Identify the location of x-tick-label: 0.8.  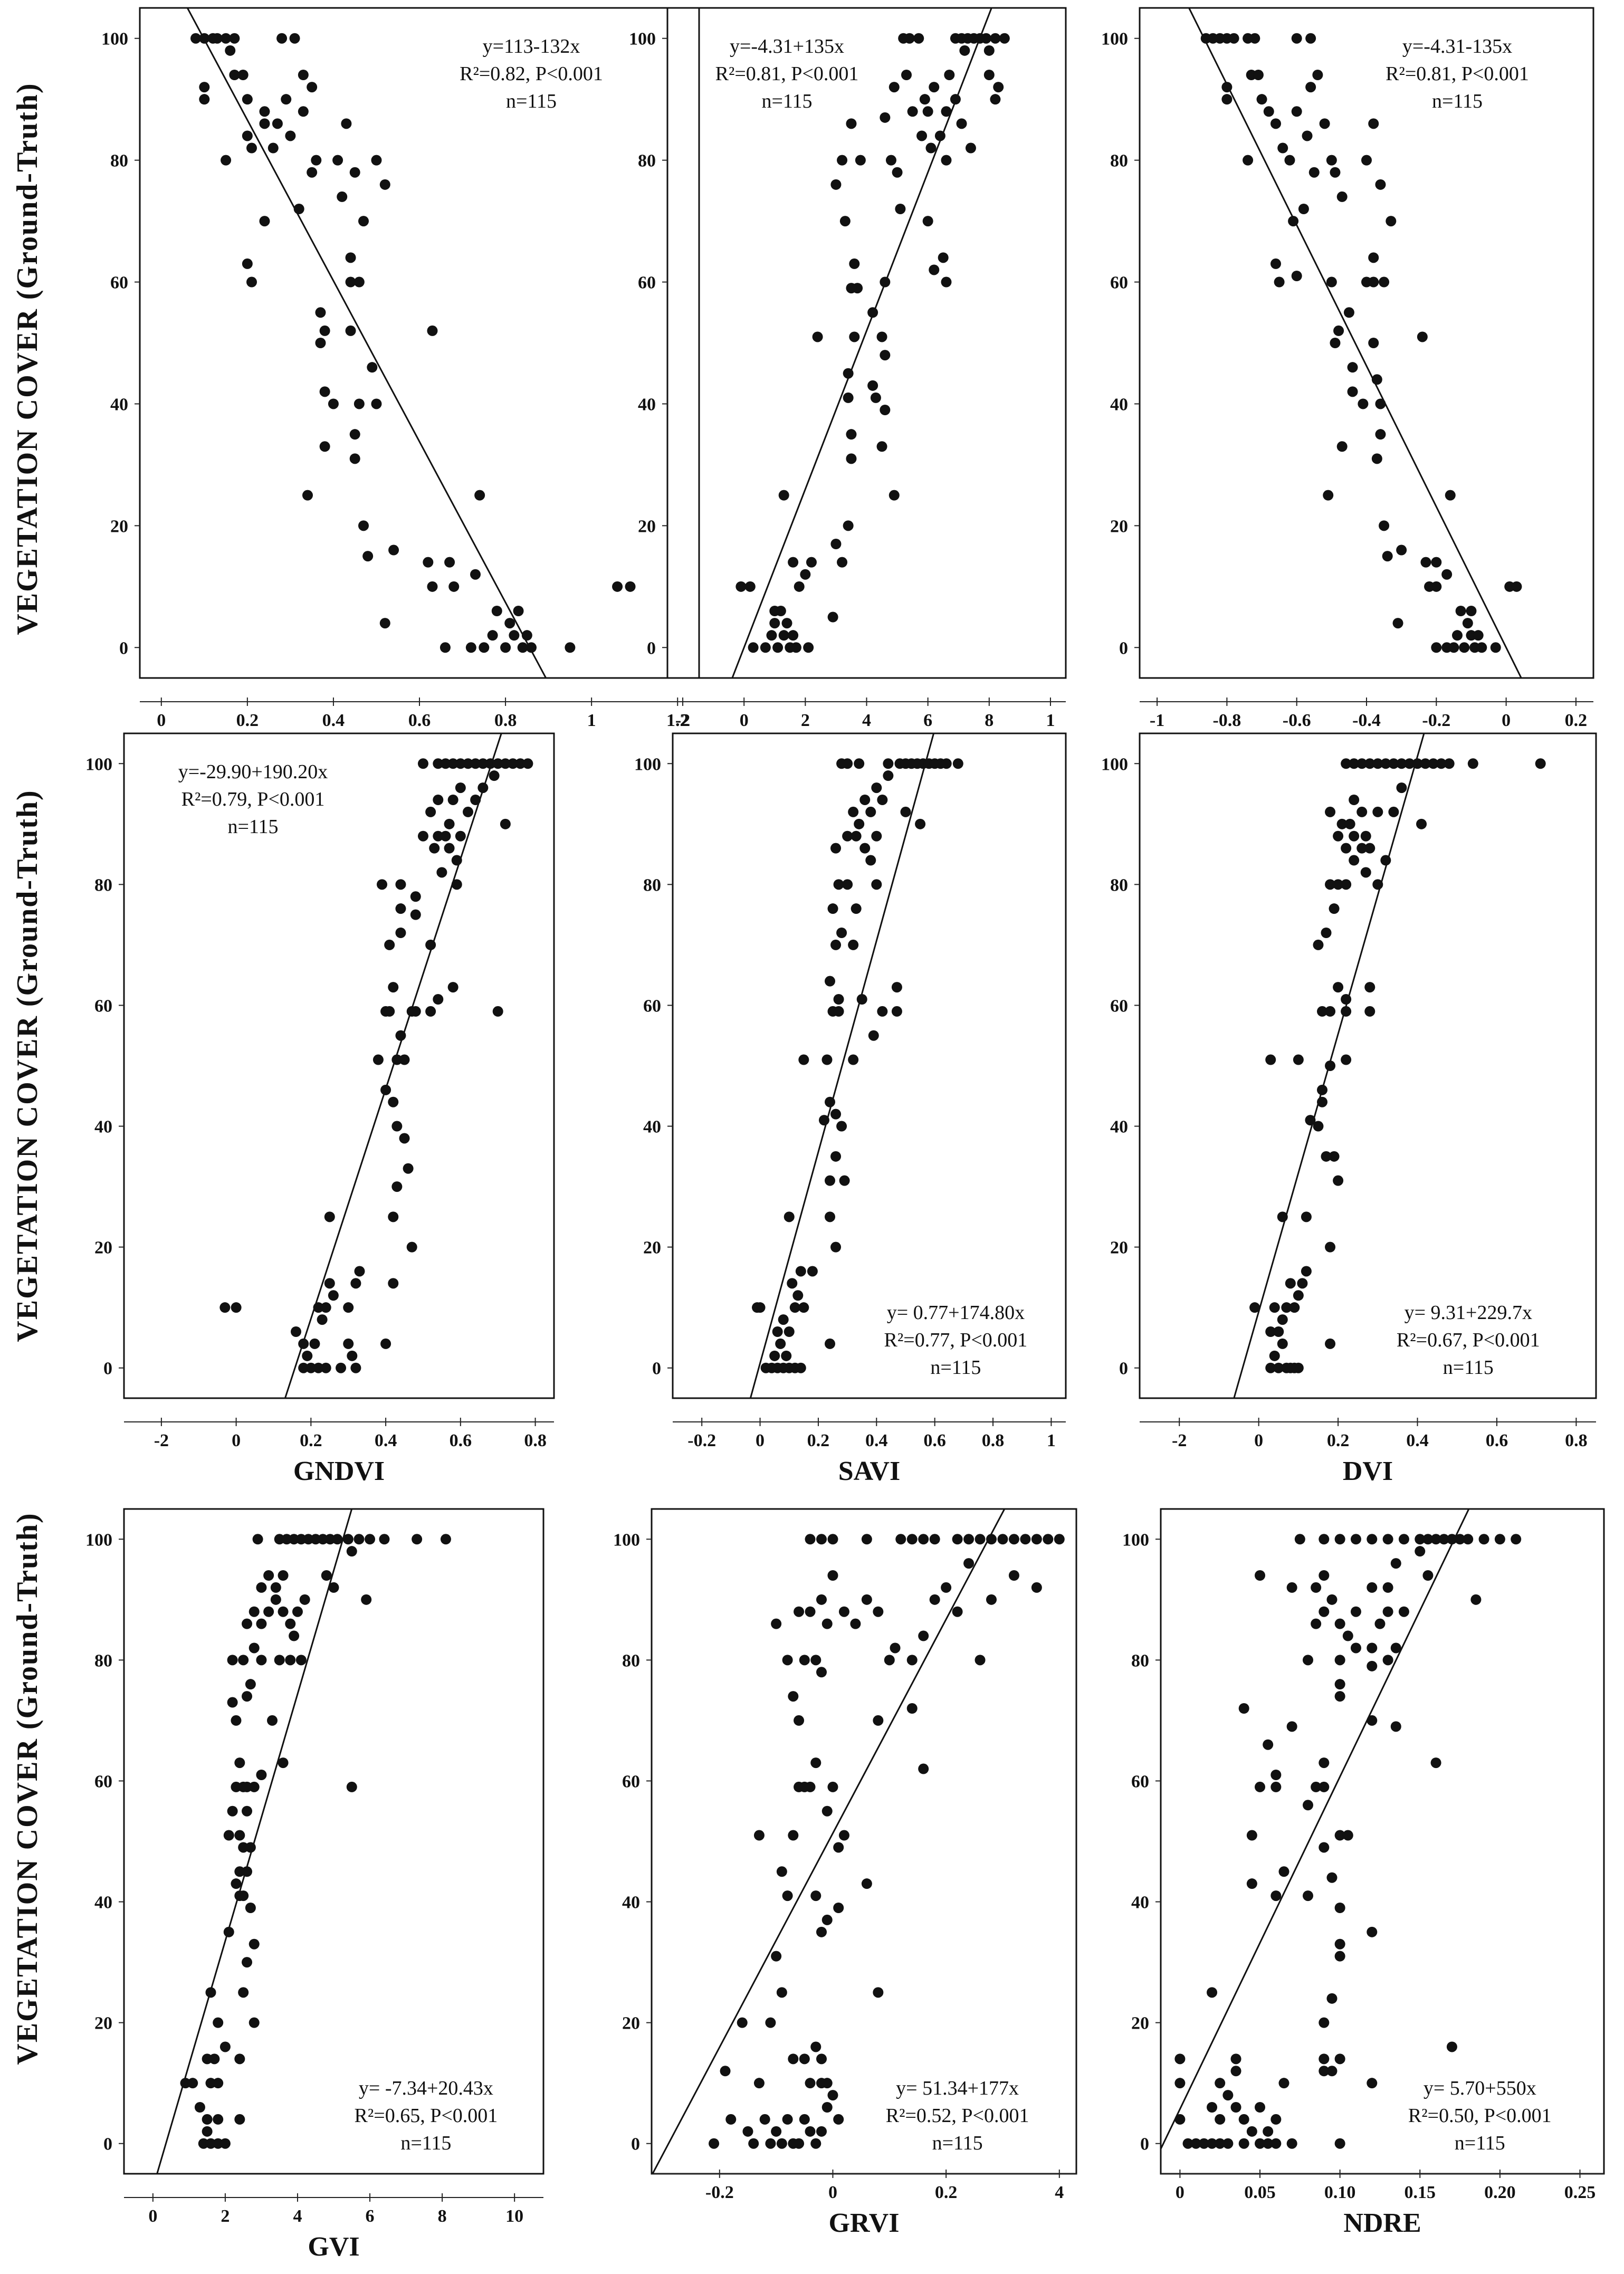
(535, 1440).